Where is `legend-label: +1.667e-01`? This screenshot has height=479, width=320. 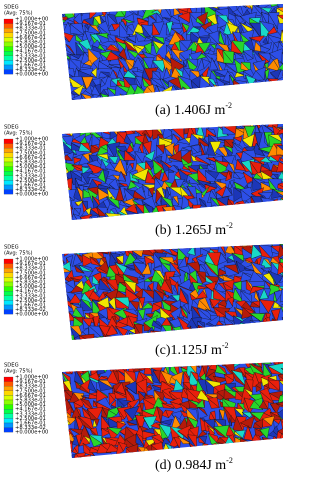 legend-label: +1.667e-01 is located at coordinates (30, 66).